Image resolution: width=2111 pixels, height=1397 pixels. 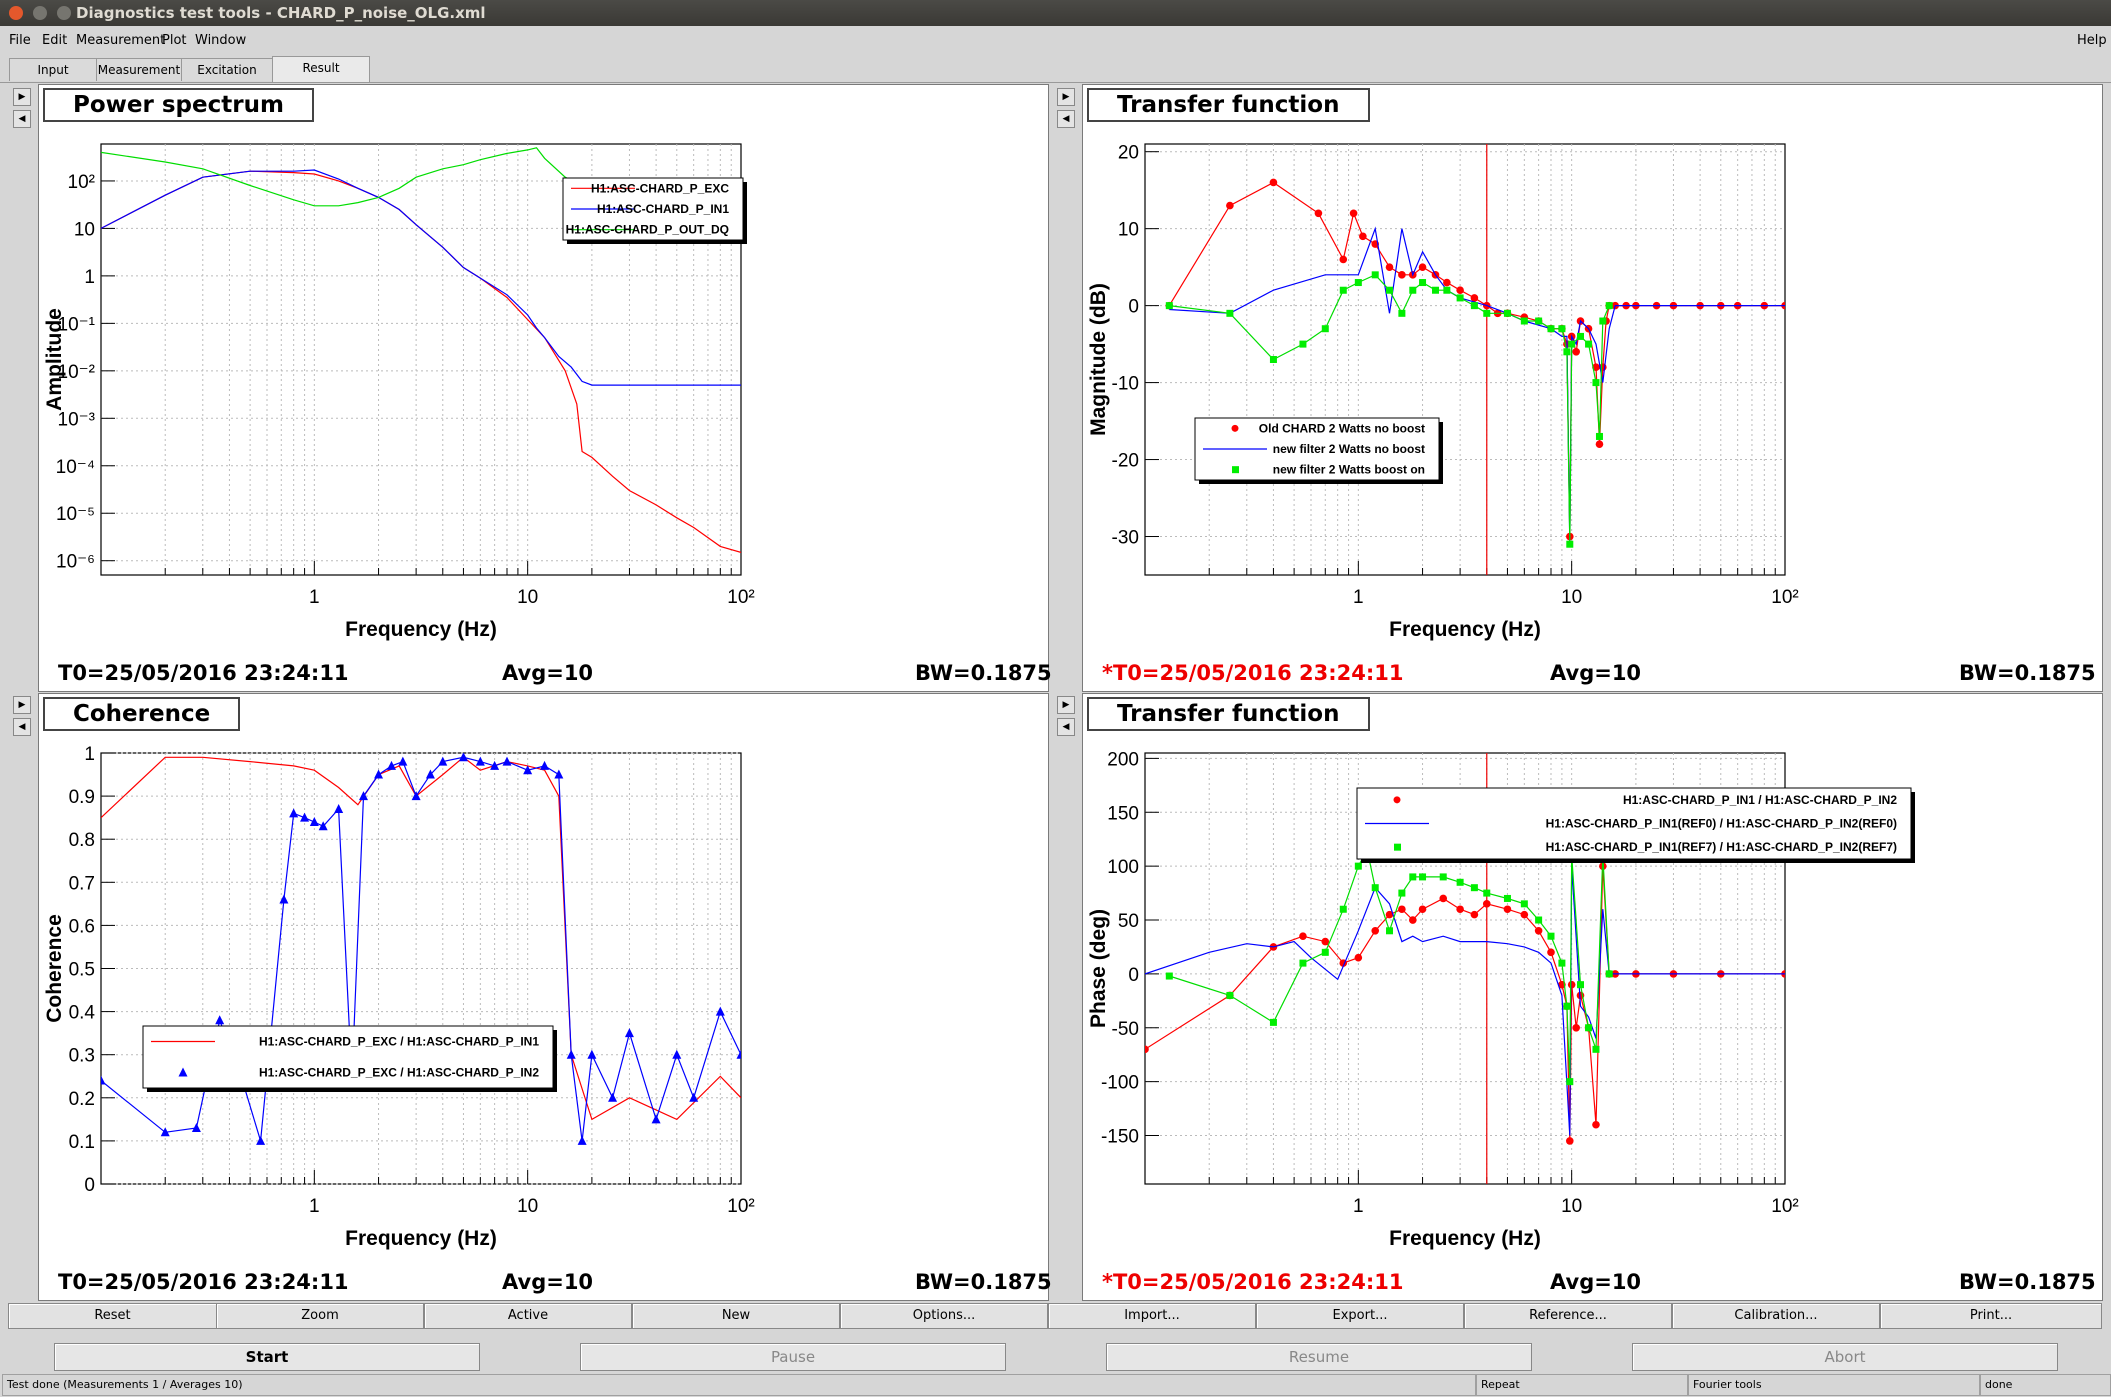 I want to click on new-button: New, so click(x=736, y=1316).